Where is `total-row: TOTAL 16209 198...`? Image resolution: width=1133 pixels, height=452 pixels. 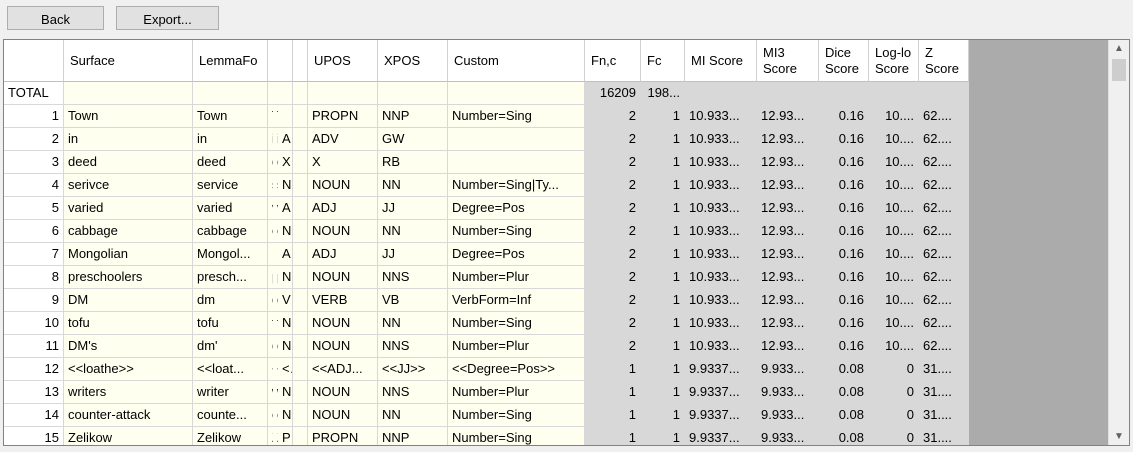
total-row: TOTAL 16209 198... is located at coordinates (486, 93).